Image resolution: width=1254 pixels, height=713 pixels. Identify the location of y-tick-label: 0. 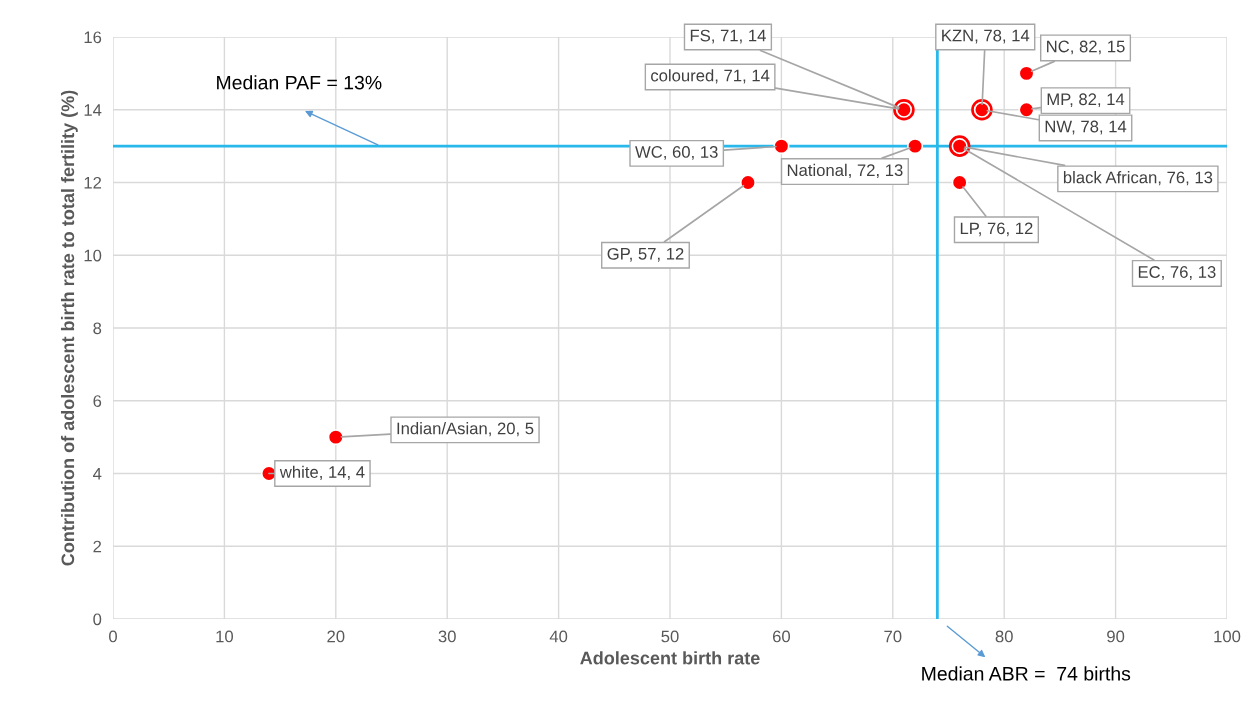
(97, 619).